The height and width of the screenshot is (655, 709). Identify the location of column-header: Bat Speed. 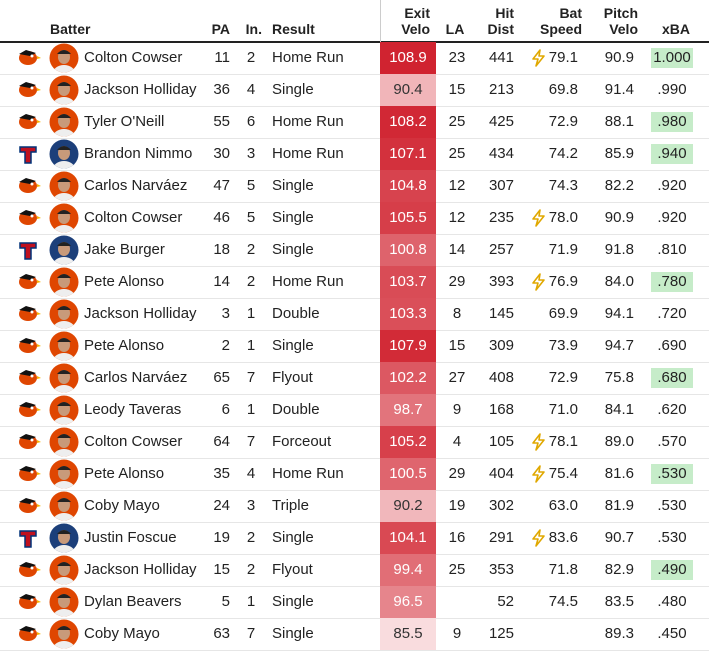
(560, 21).